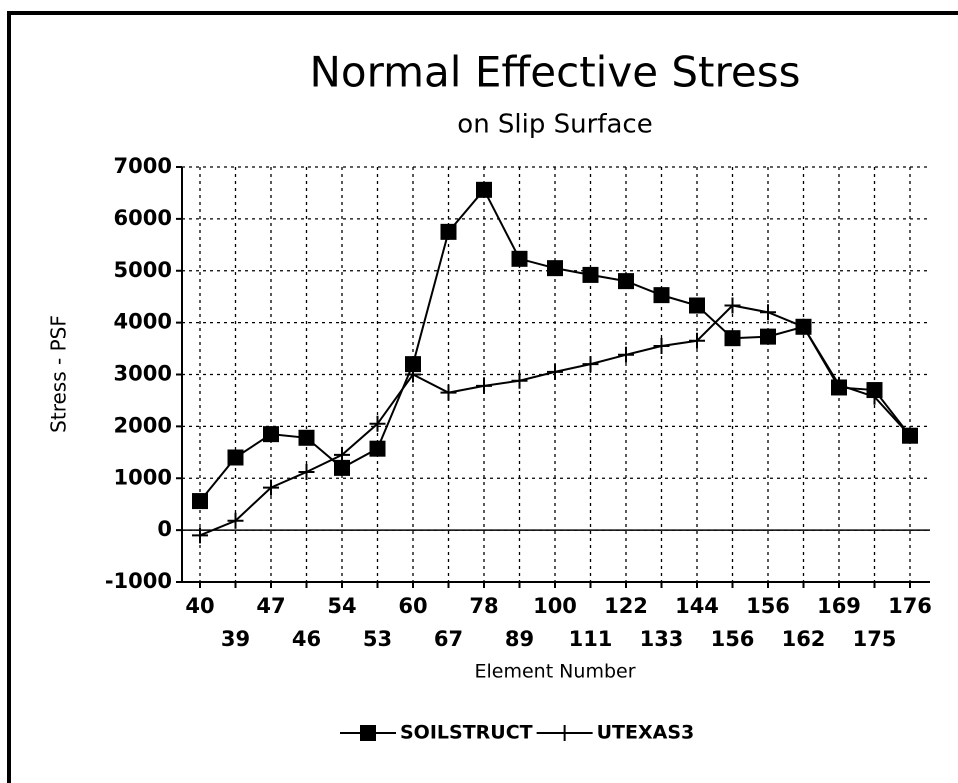 The image size is (958, 783). What do you see at coordinates (143, 477) in the screenshot?
I see `y-tick-label: 1000` at bounding box center [143, 477].